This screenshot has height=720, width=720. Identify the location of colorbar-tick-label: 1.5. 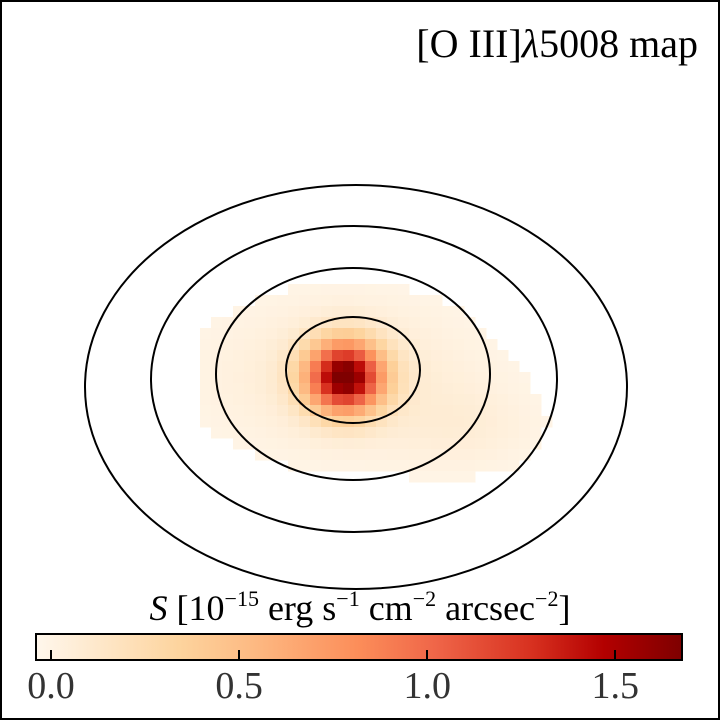
(615, 686).